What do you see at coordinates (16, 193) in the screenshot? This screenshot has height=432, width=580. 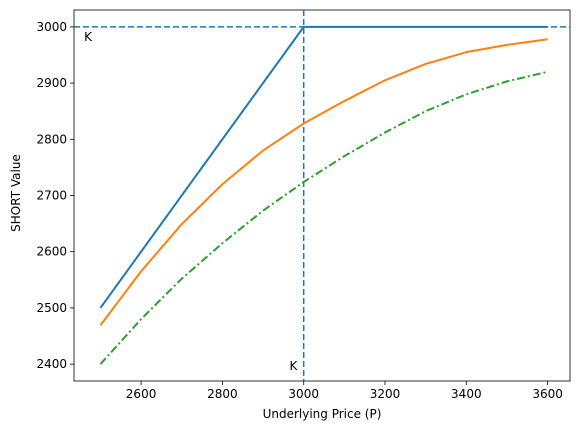 I see `y-axis-label: SHORT Value` at bounding box center [16, 193].